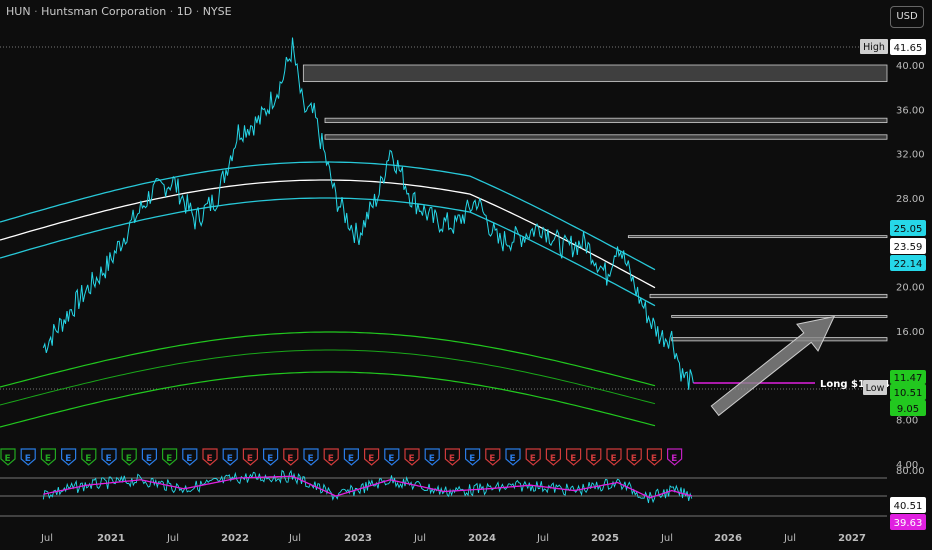  I want to click on time-tick-label: 2023, so click(358, 538).